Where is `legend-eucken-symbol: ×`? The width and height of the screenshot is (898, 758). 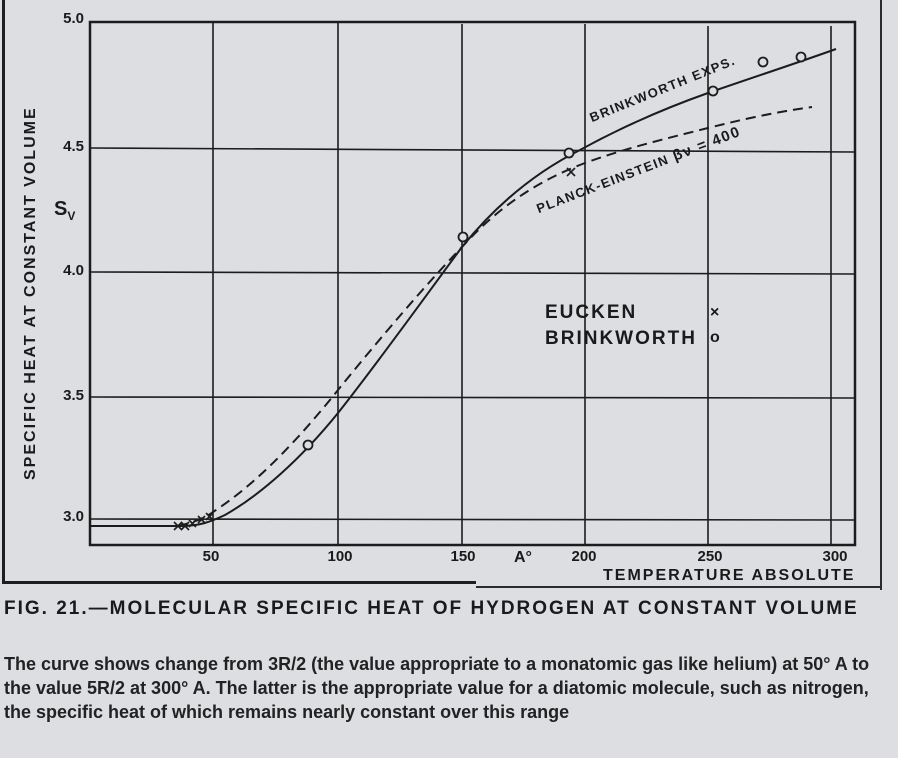
legend-eucken-symbol: × is located at coordinates (715, 312).